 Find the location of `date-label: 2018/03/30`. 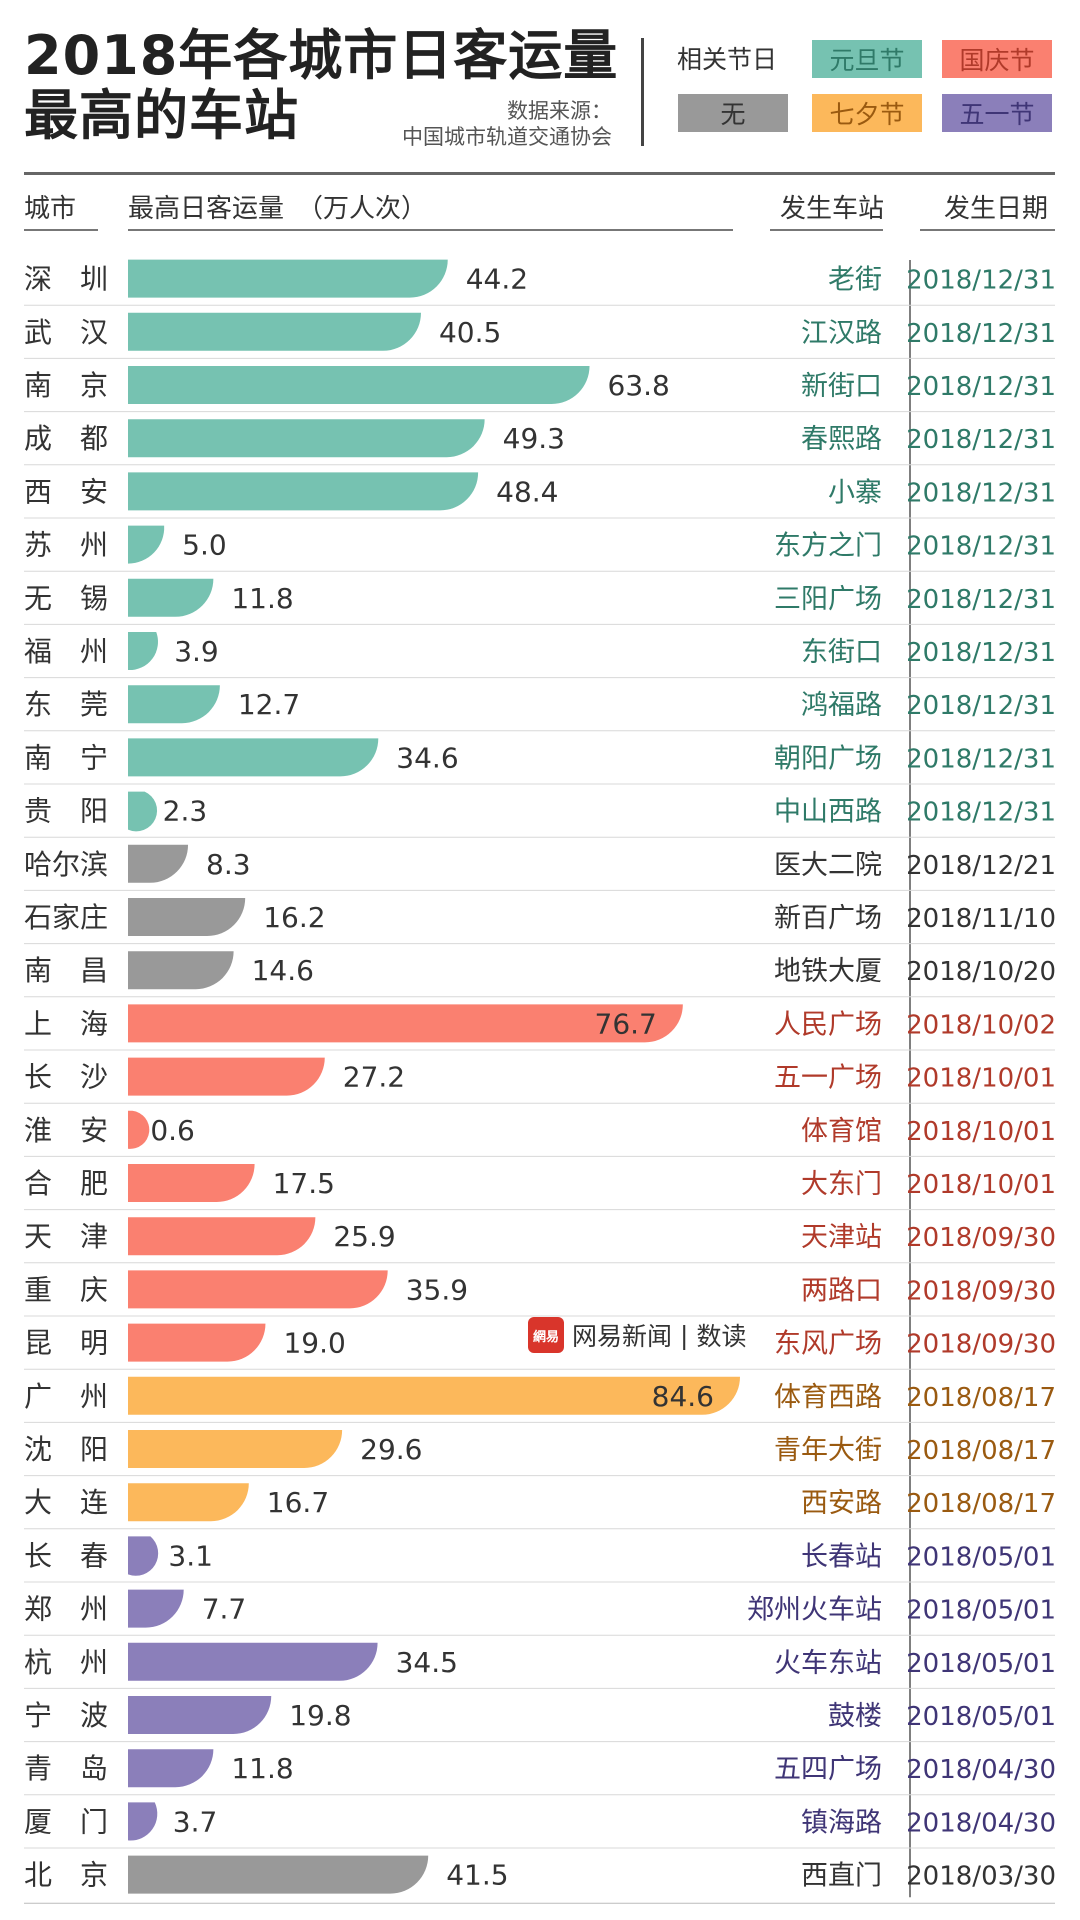

date-label: 2018/03/30 is located at coordinates (981, 1877).